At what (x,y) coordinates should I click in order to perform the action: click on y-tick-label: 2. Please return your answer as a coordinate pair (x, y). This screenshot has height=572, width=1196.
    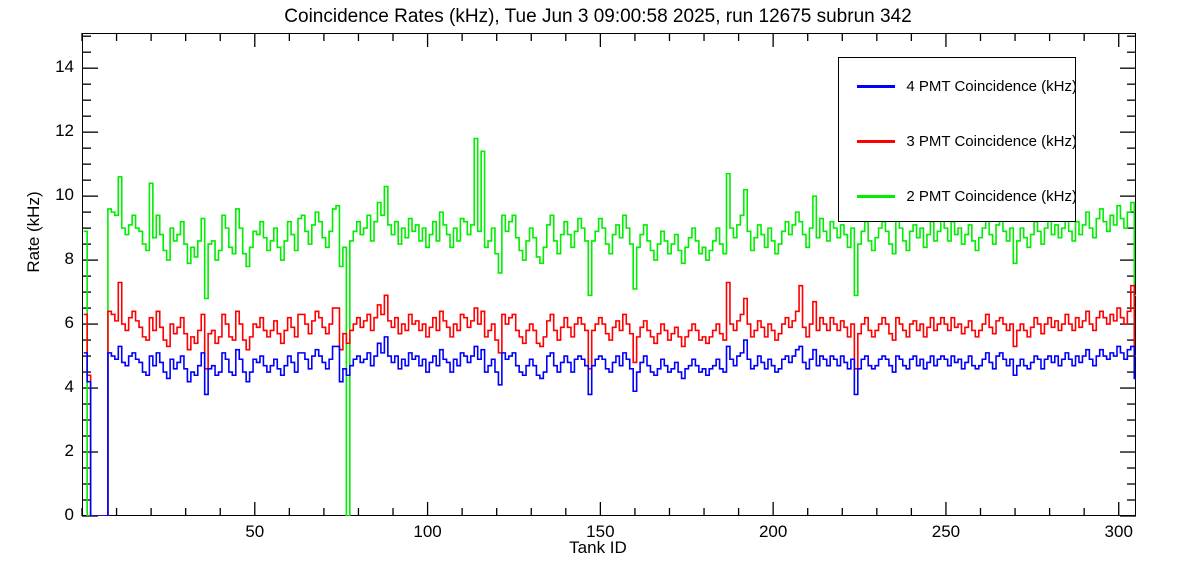
    Looking at the image, I should click on (69, 451).